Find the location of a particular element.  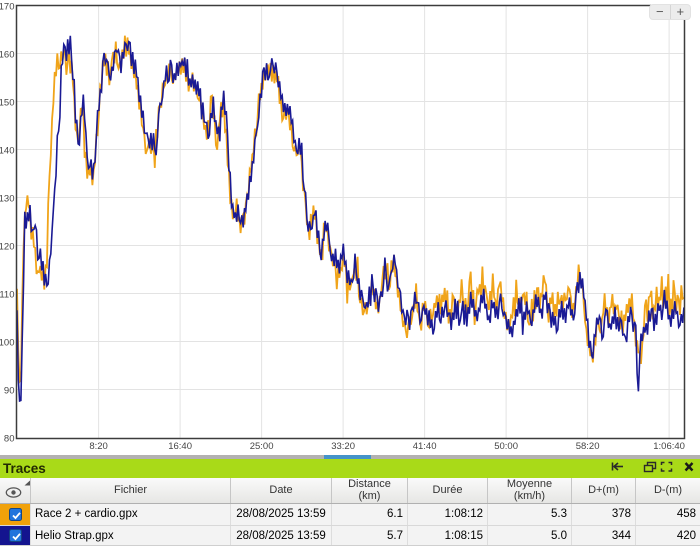

svg-text: 41:40 is located at coordinates (425, 446).